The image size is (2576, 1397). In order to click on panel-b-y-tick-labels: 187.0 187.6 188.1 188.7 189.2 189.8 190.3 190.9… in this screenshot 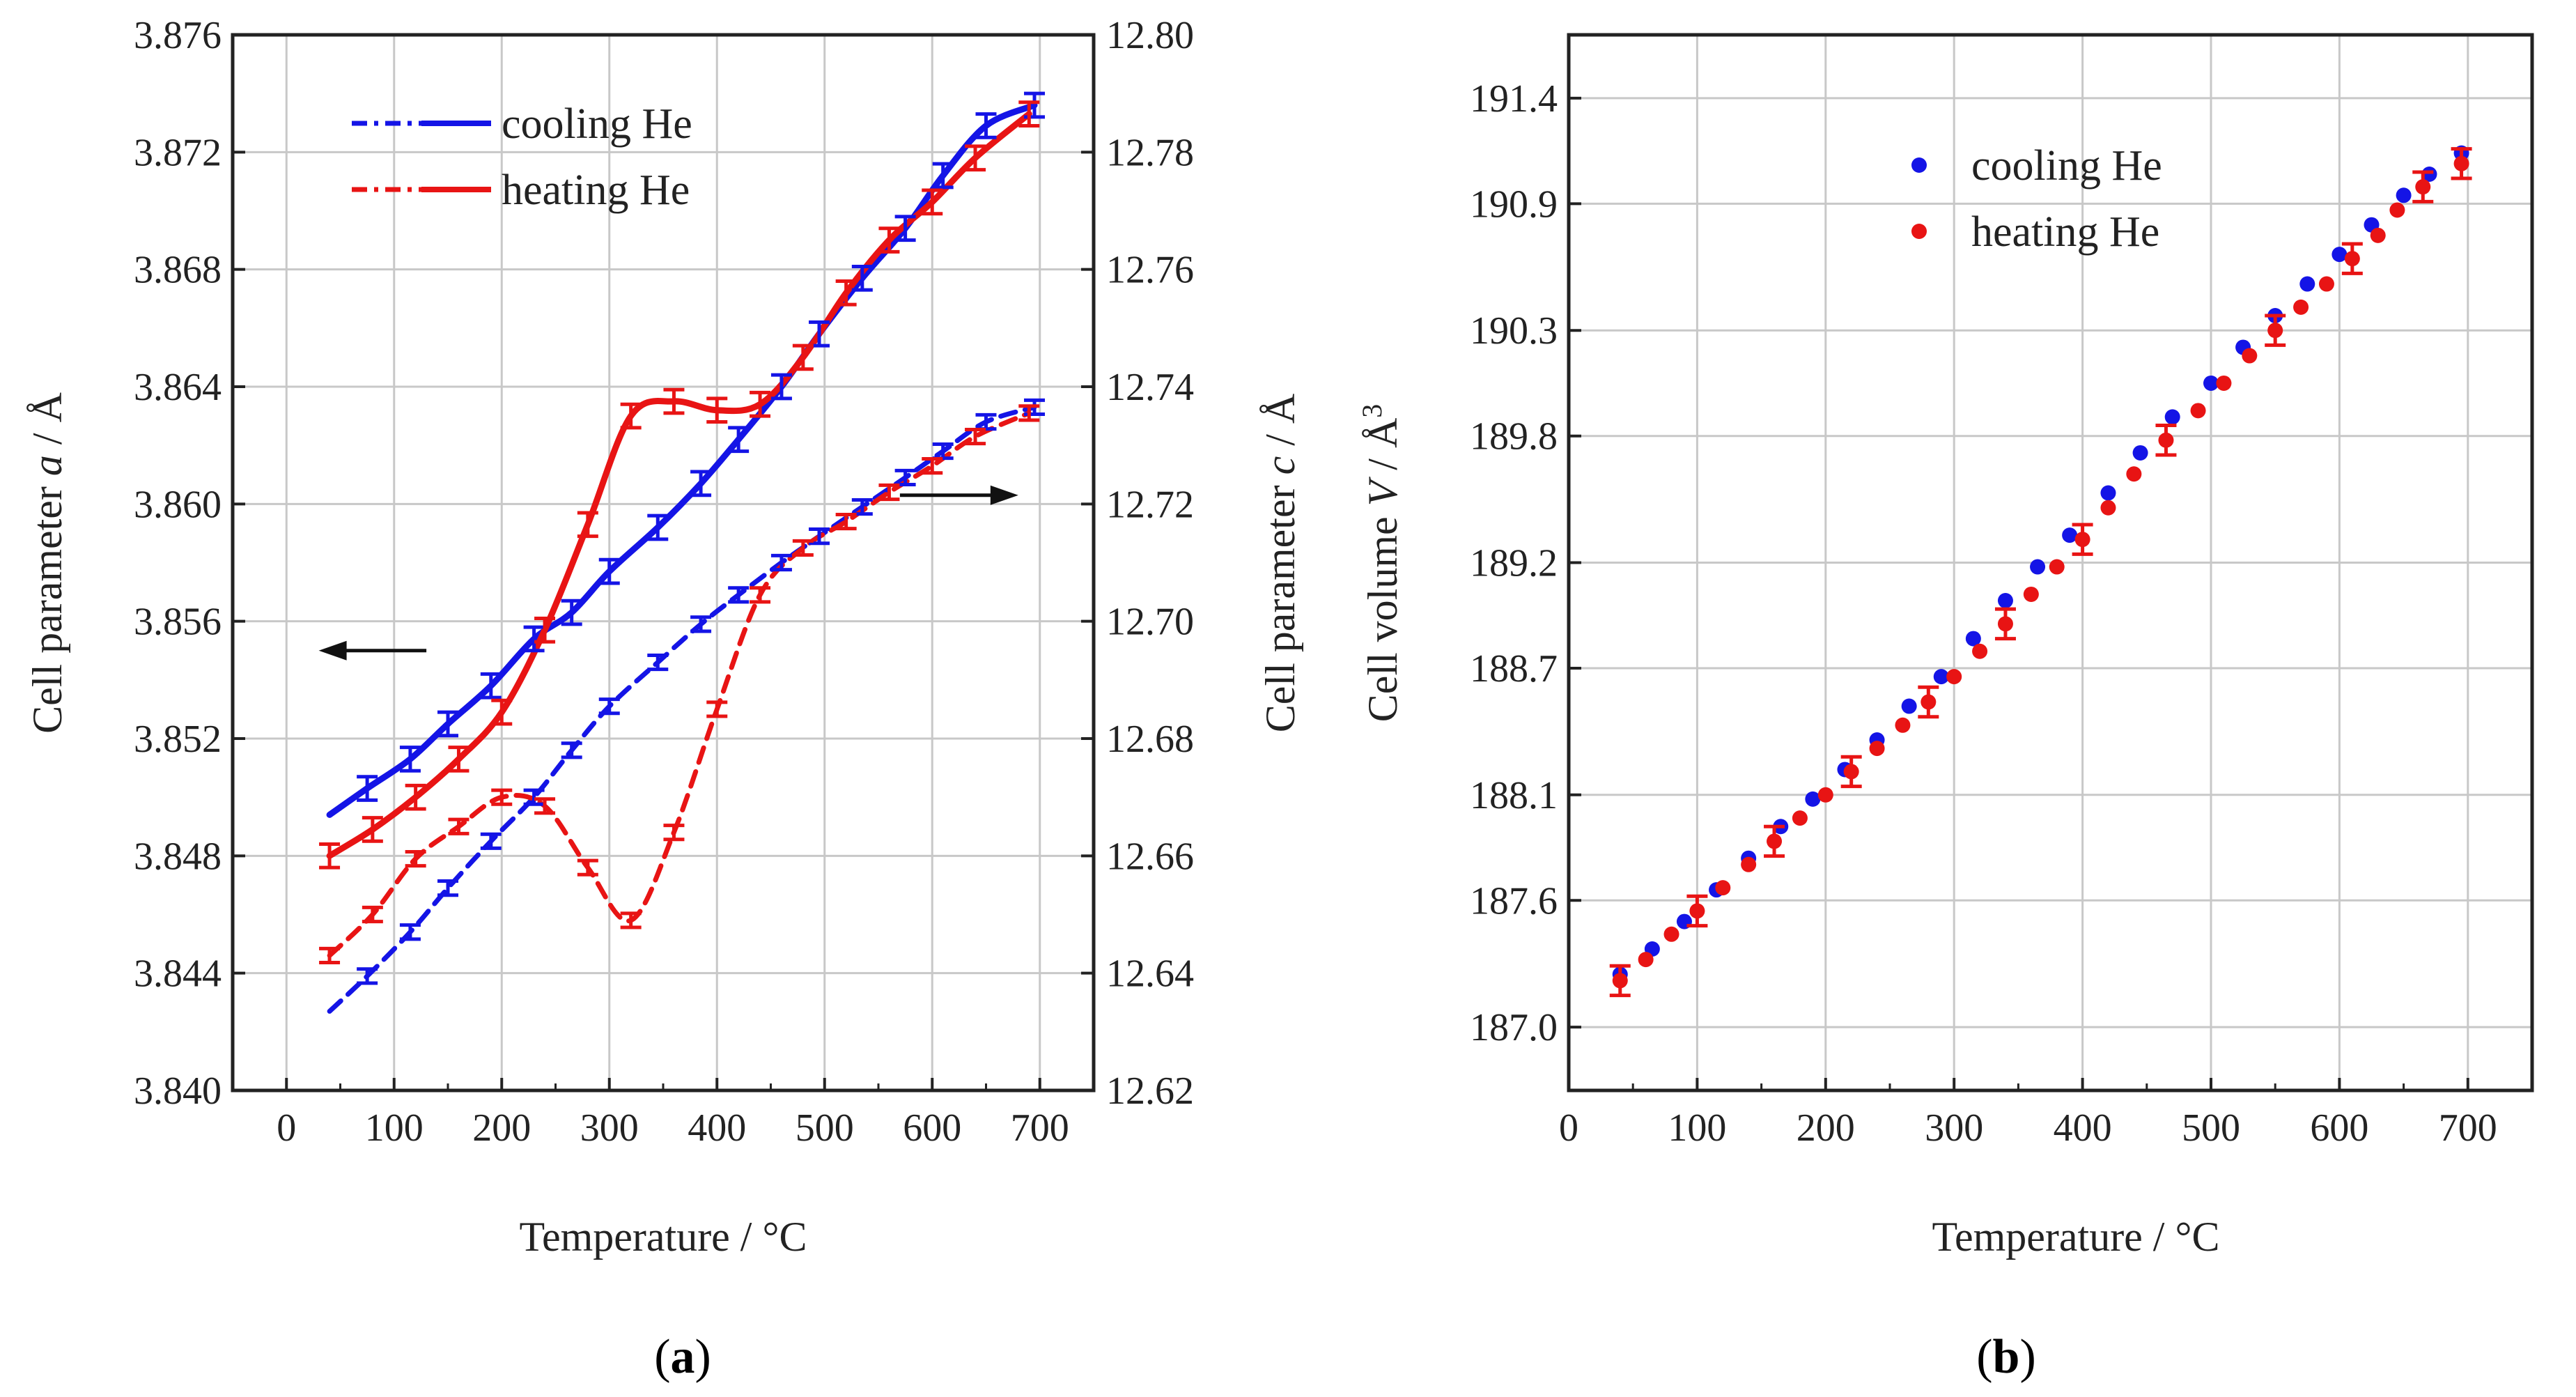, I will do `click(1514, 563)`.